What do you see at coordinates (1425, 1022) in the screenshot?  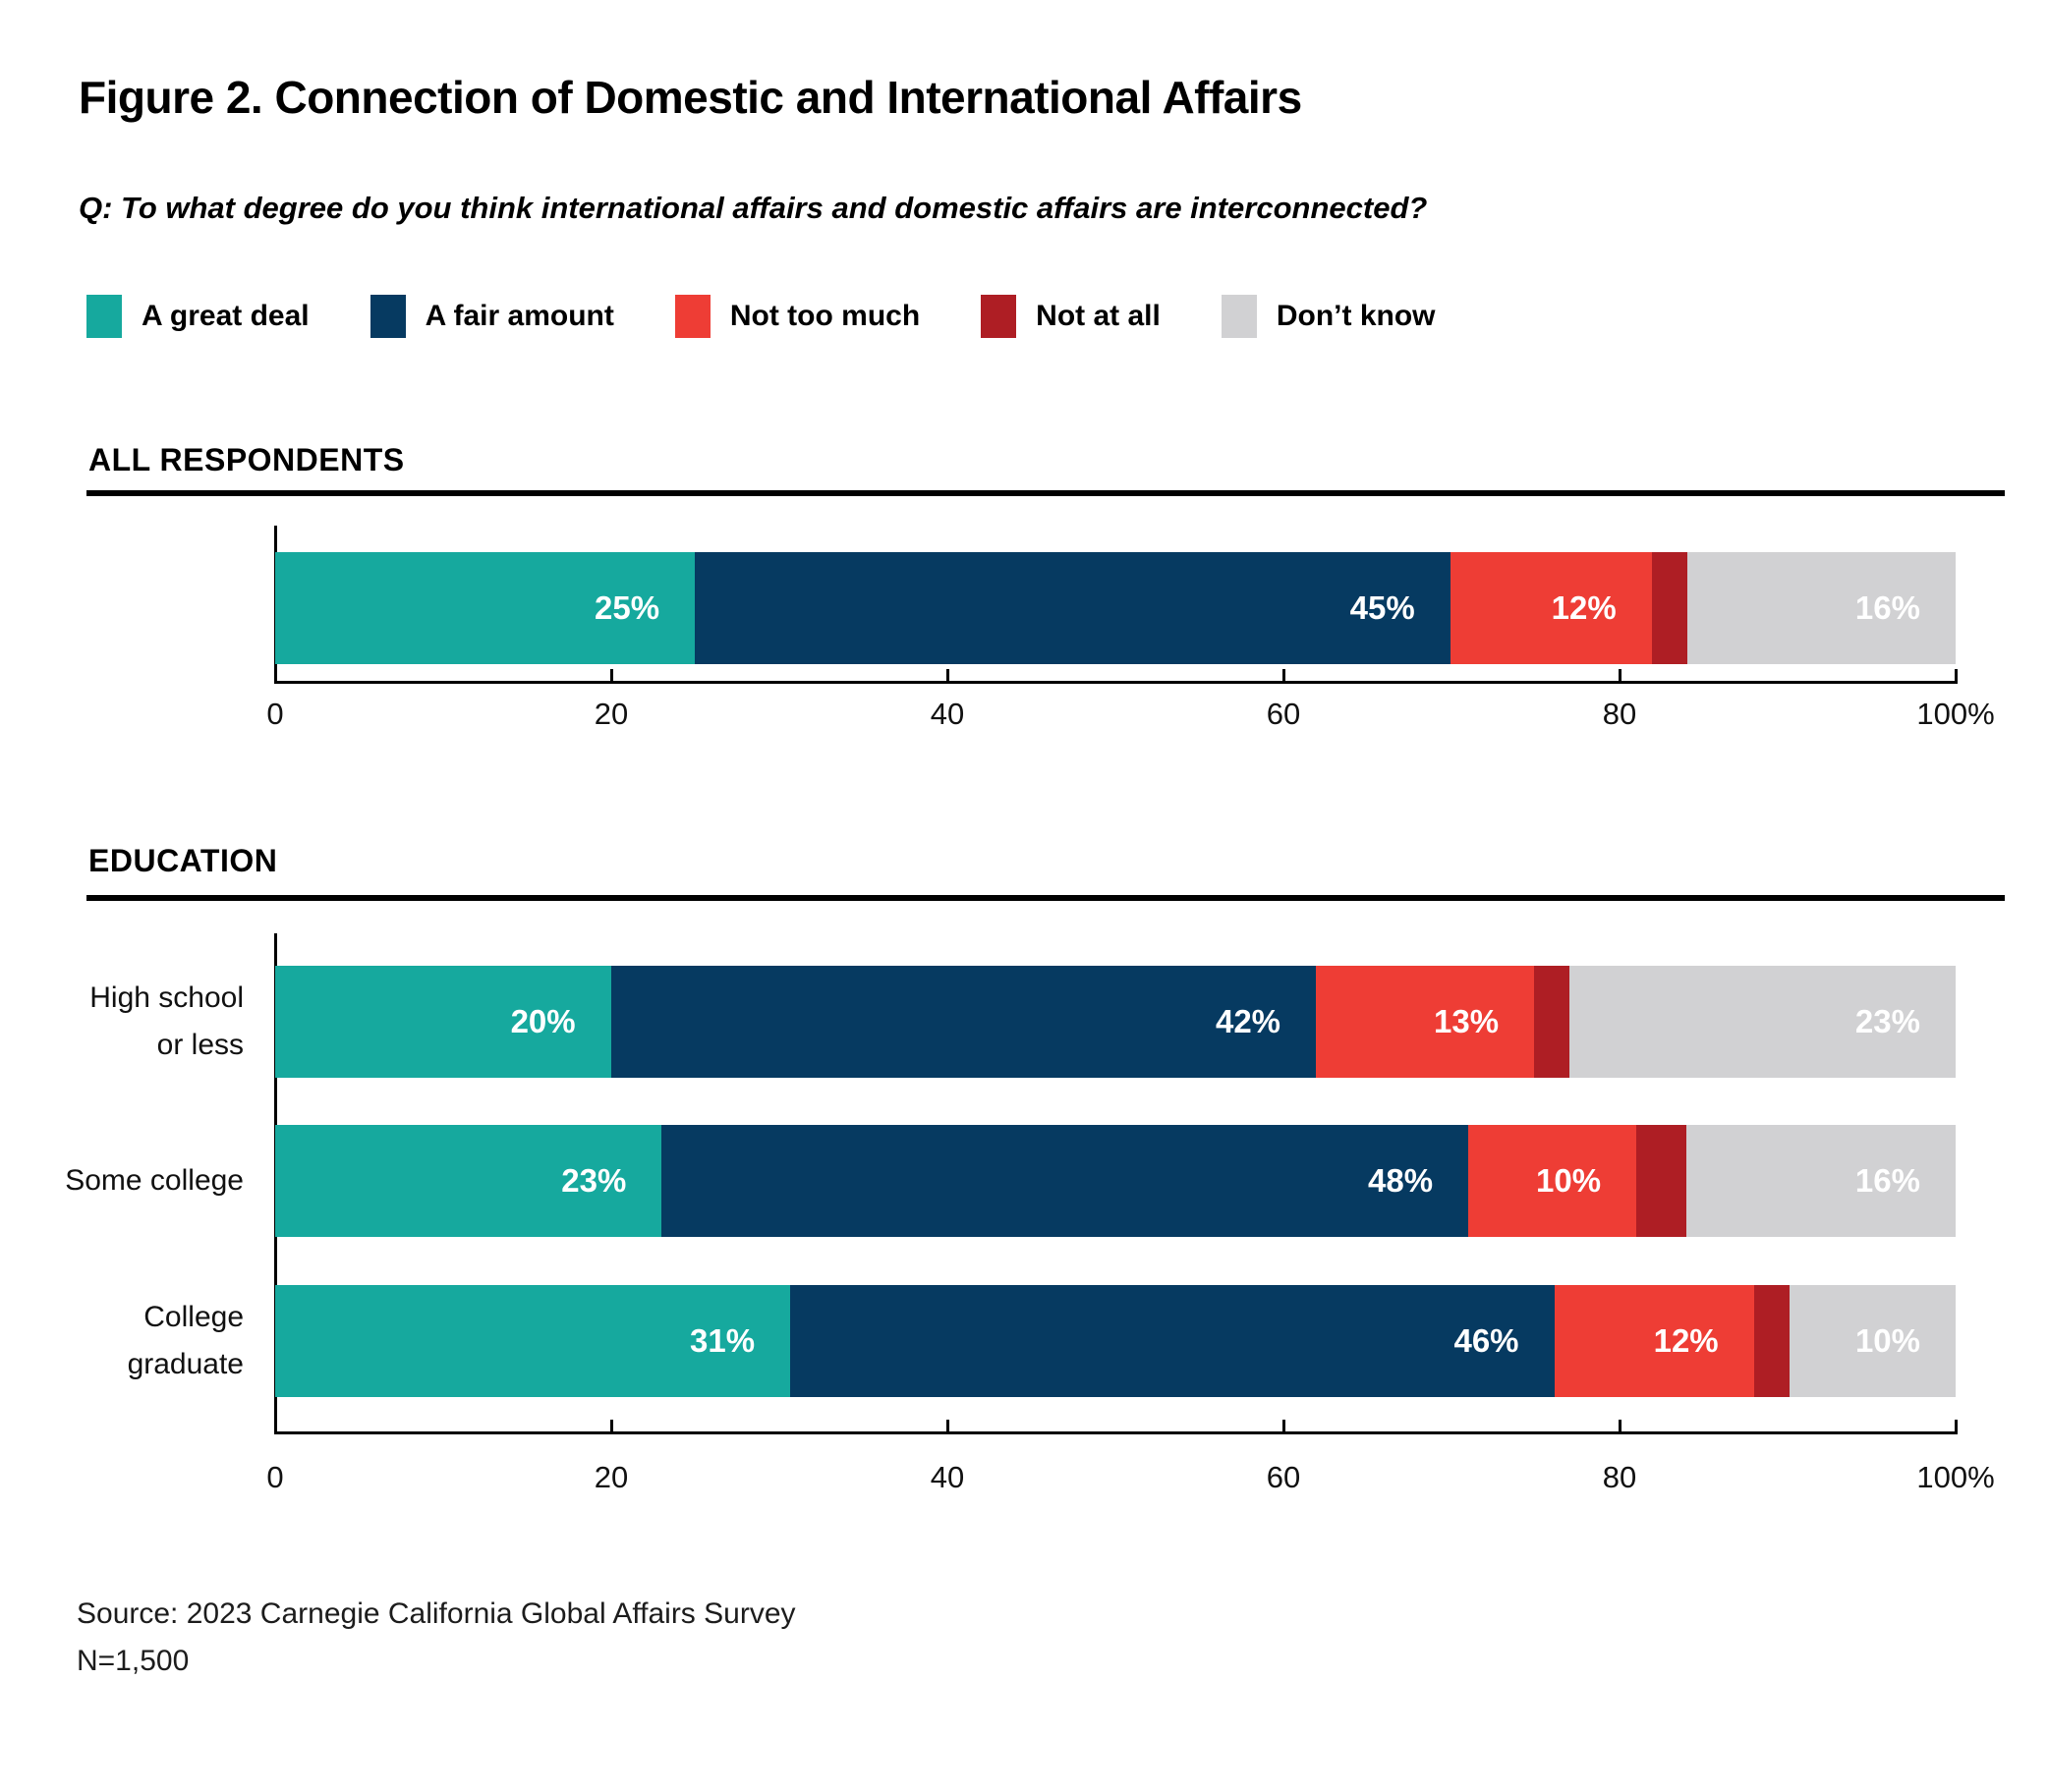 I see `bar-segment: 13%` at bounding box center [1425, 1022].